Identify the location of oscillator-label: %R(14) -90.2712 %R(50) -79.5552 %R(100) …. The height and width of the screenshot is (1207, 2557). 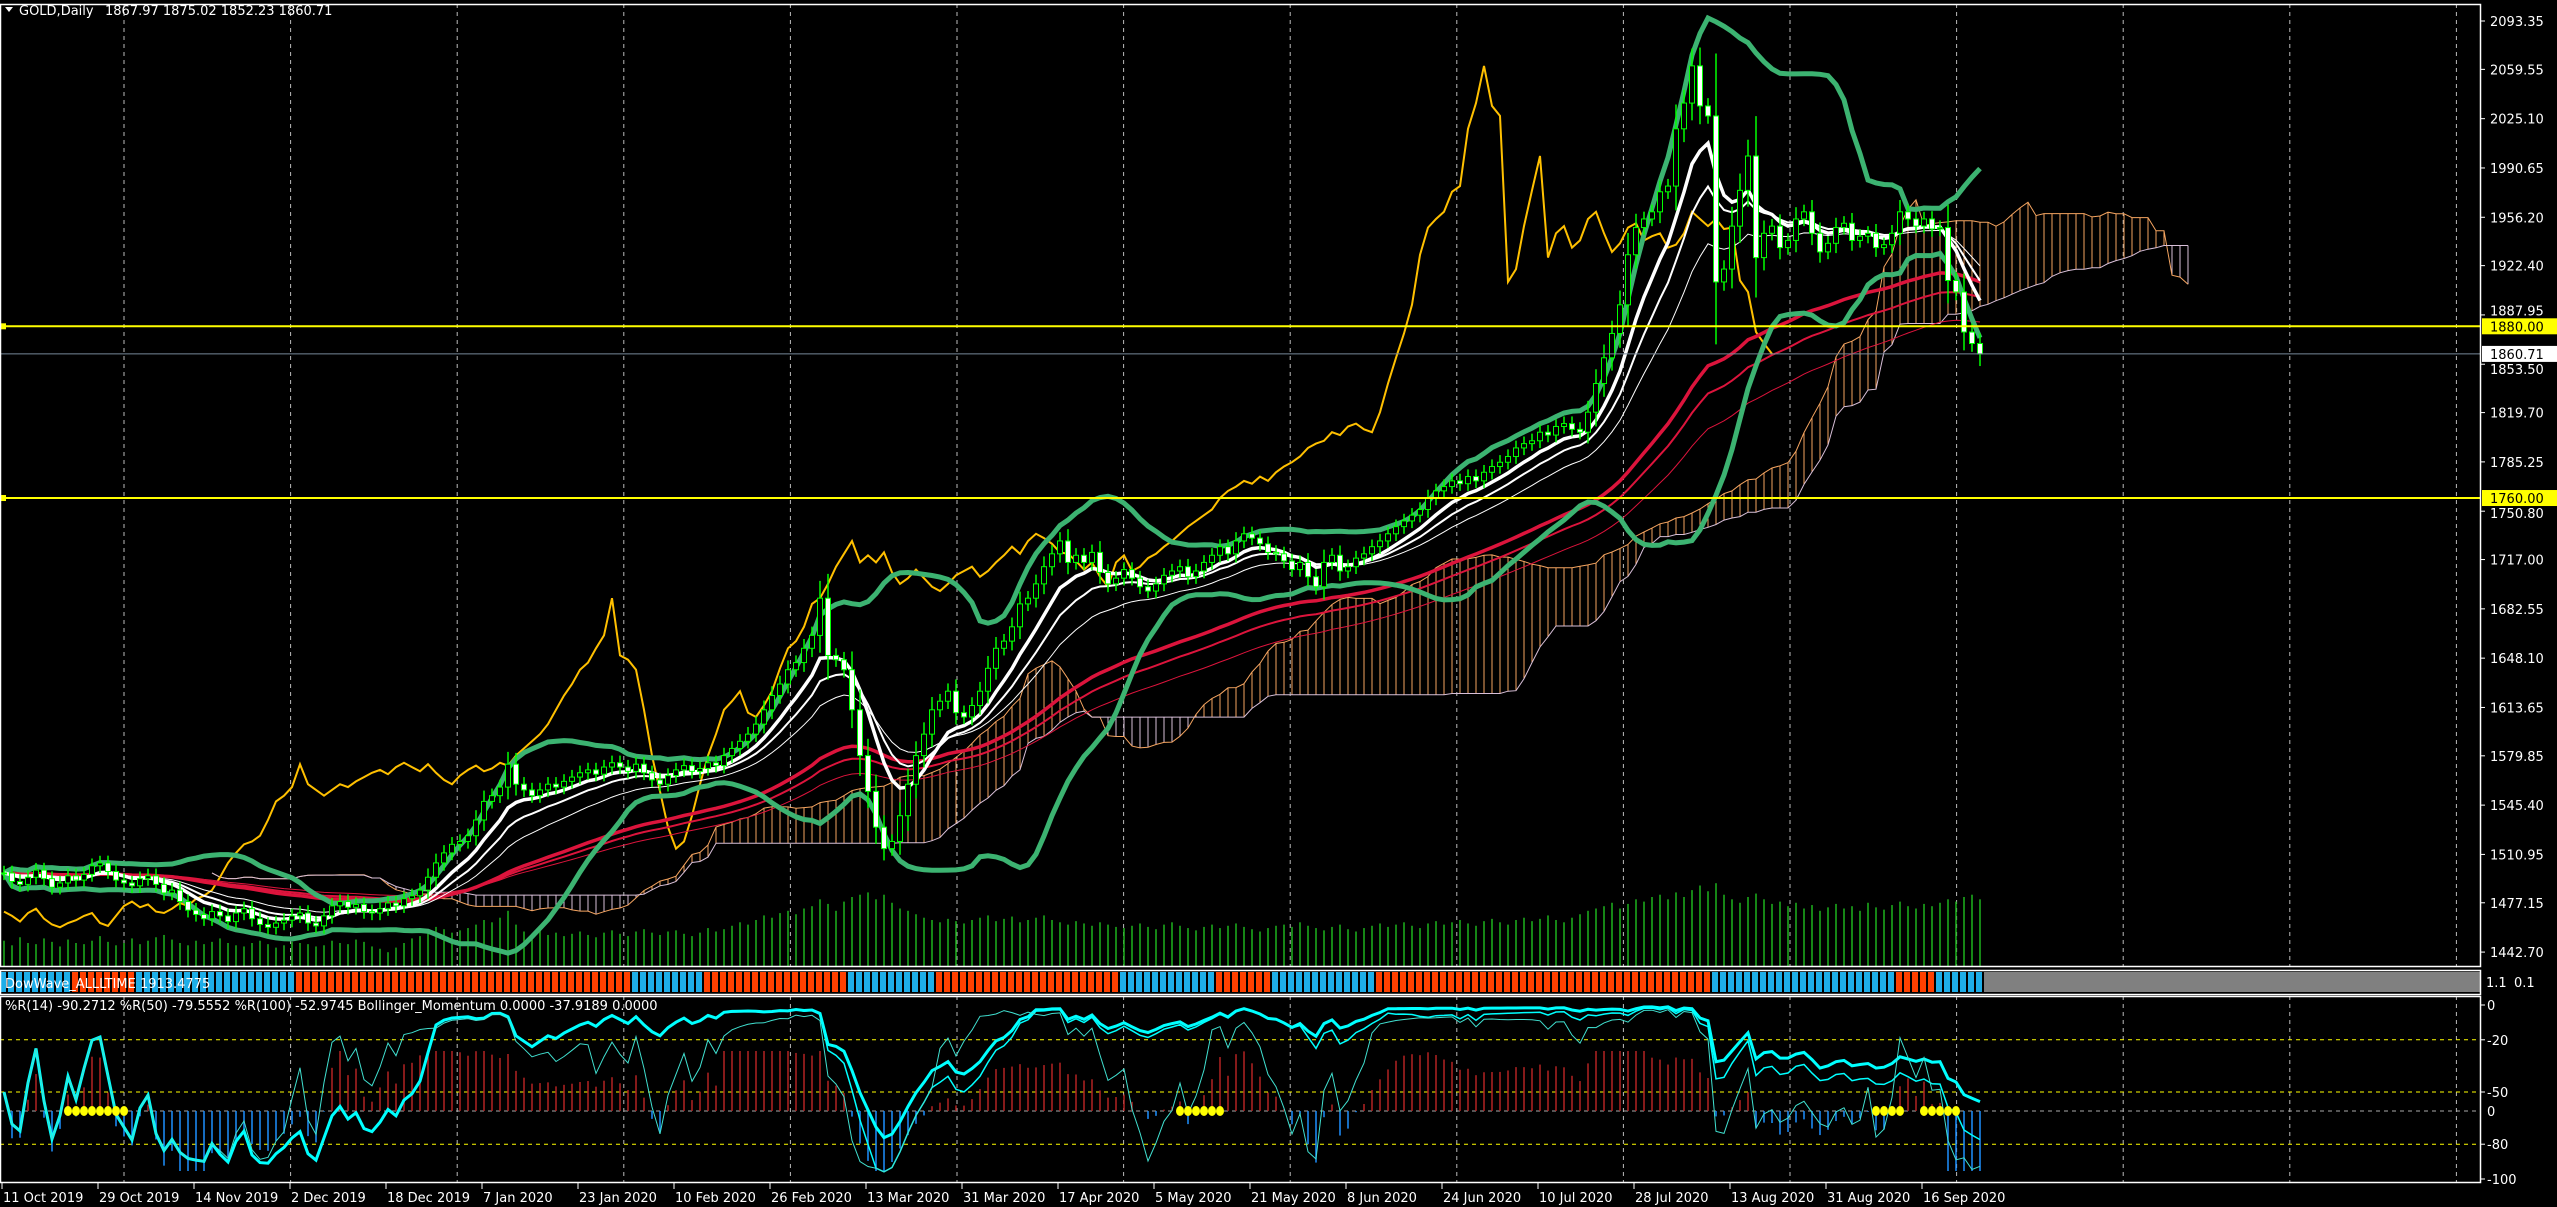
(331, 1006).